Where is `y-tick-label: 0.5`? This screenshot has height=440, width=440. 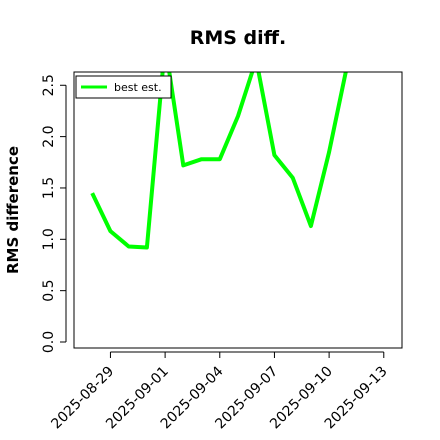 y-tick-label: 0.5 is located at coordinates (49, 291).